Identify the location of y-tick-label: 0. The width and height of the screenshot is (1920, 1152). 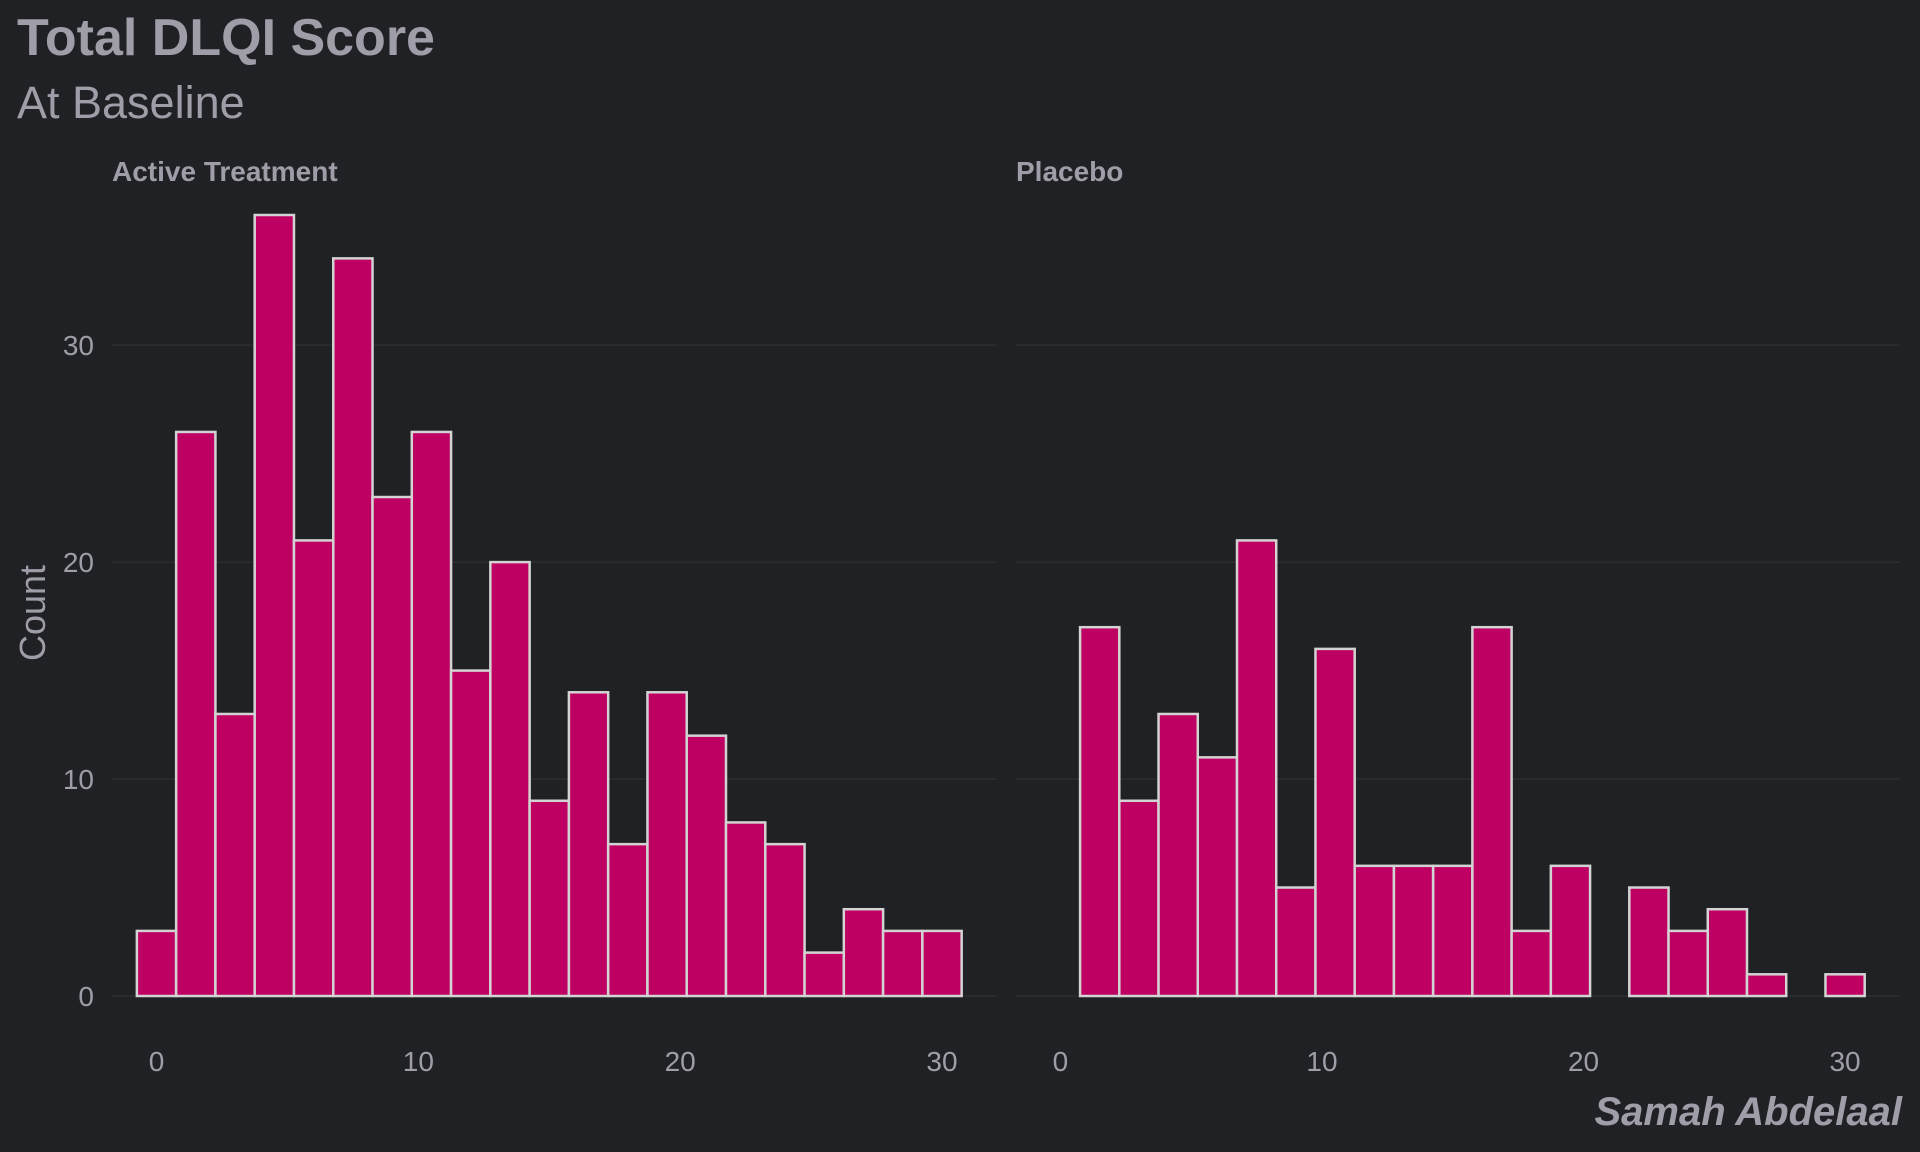
(86, 996).